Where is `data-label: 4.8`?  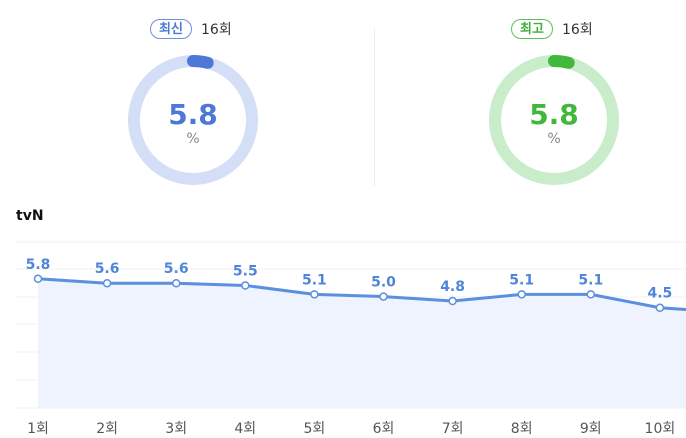 data-label: 4.8 is located at coordinates (452, 287).